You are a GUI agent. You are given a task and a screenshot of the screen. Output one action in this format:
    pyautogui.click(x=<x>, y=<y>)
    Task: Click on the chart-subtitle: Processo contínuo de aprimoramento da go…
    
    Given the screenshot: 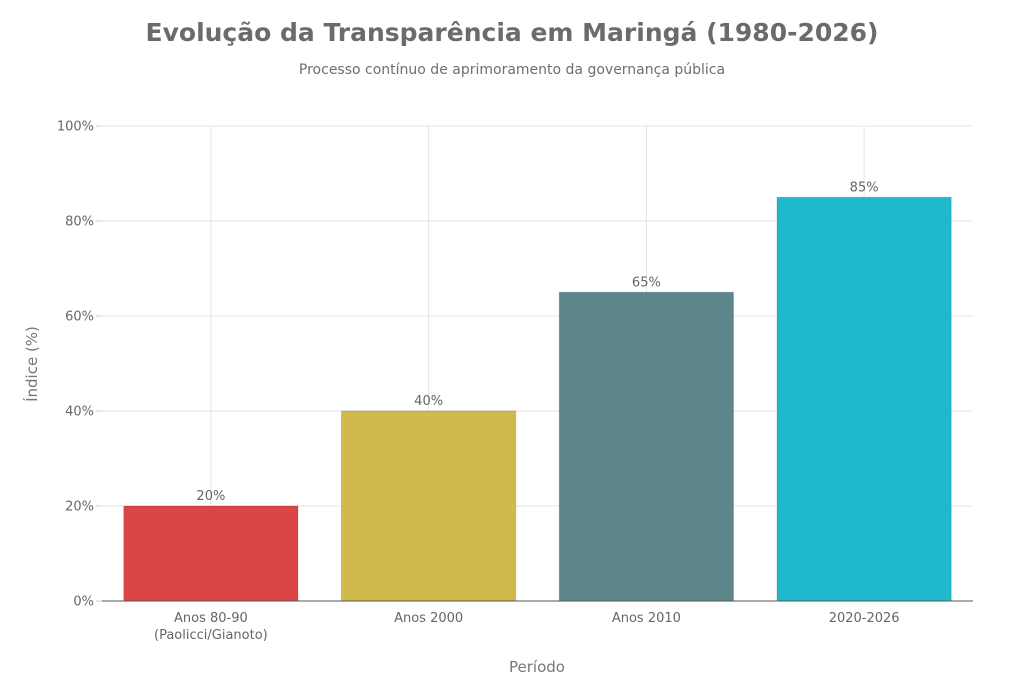 What is the action you would take?
    pyautogui.click(x=512, y=70)
    